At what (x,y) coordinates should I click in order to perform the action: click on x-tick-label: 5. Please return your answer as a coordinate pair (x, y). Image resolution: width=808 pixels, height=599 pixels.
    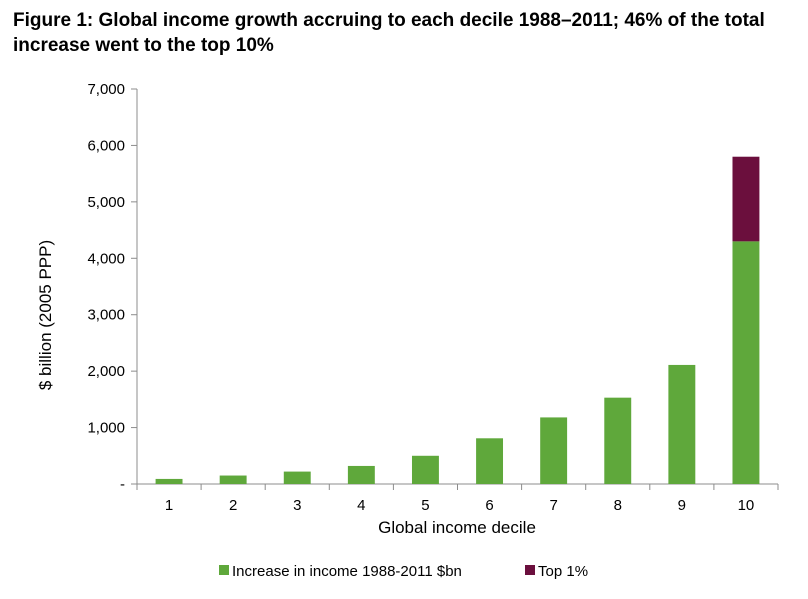
    Looking at the image, I should click on (425, 505).